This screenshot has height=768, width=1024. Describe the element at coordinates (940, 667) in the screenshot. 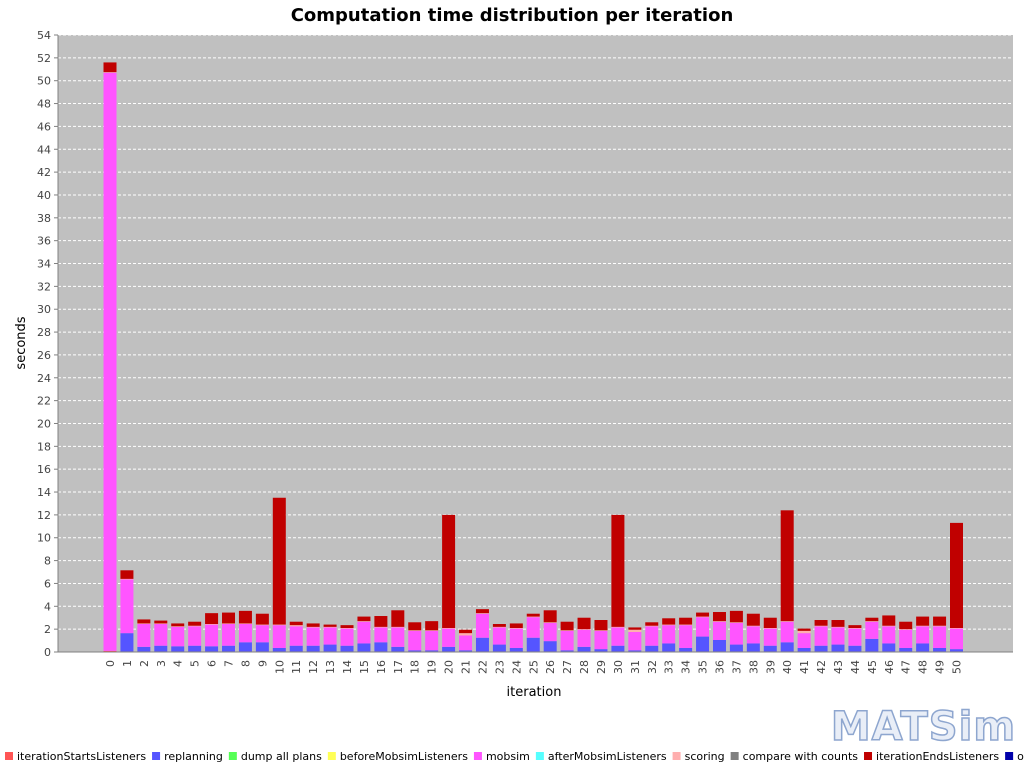

I see `x-tick-label: 49` at that location.